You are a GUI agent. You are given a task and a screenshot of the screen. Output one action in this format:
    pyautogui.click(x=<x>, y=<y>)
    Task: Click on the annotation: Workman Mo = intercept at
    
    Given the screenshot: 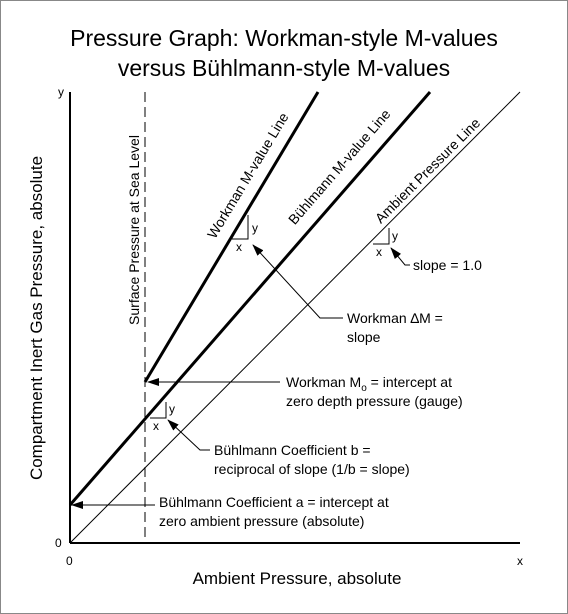 What is the action you would take?
    pyautogui.click(x=369, y=384)
    